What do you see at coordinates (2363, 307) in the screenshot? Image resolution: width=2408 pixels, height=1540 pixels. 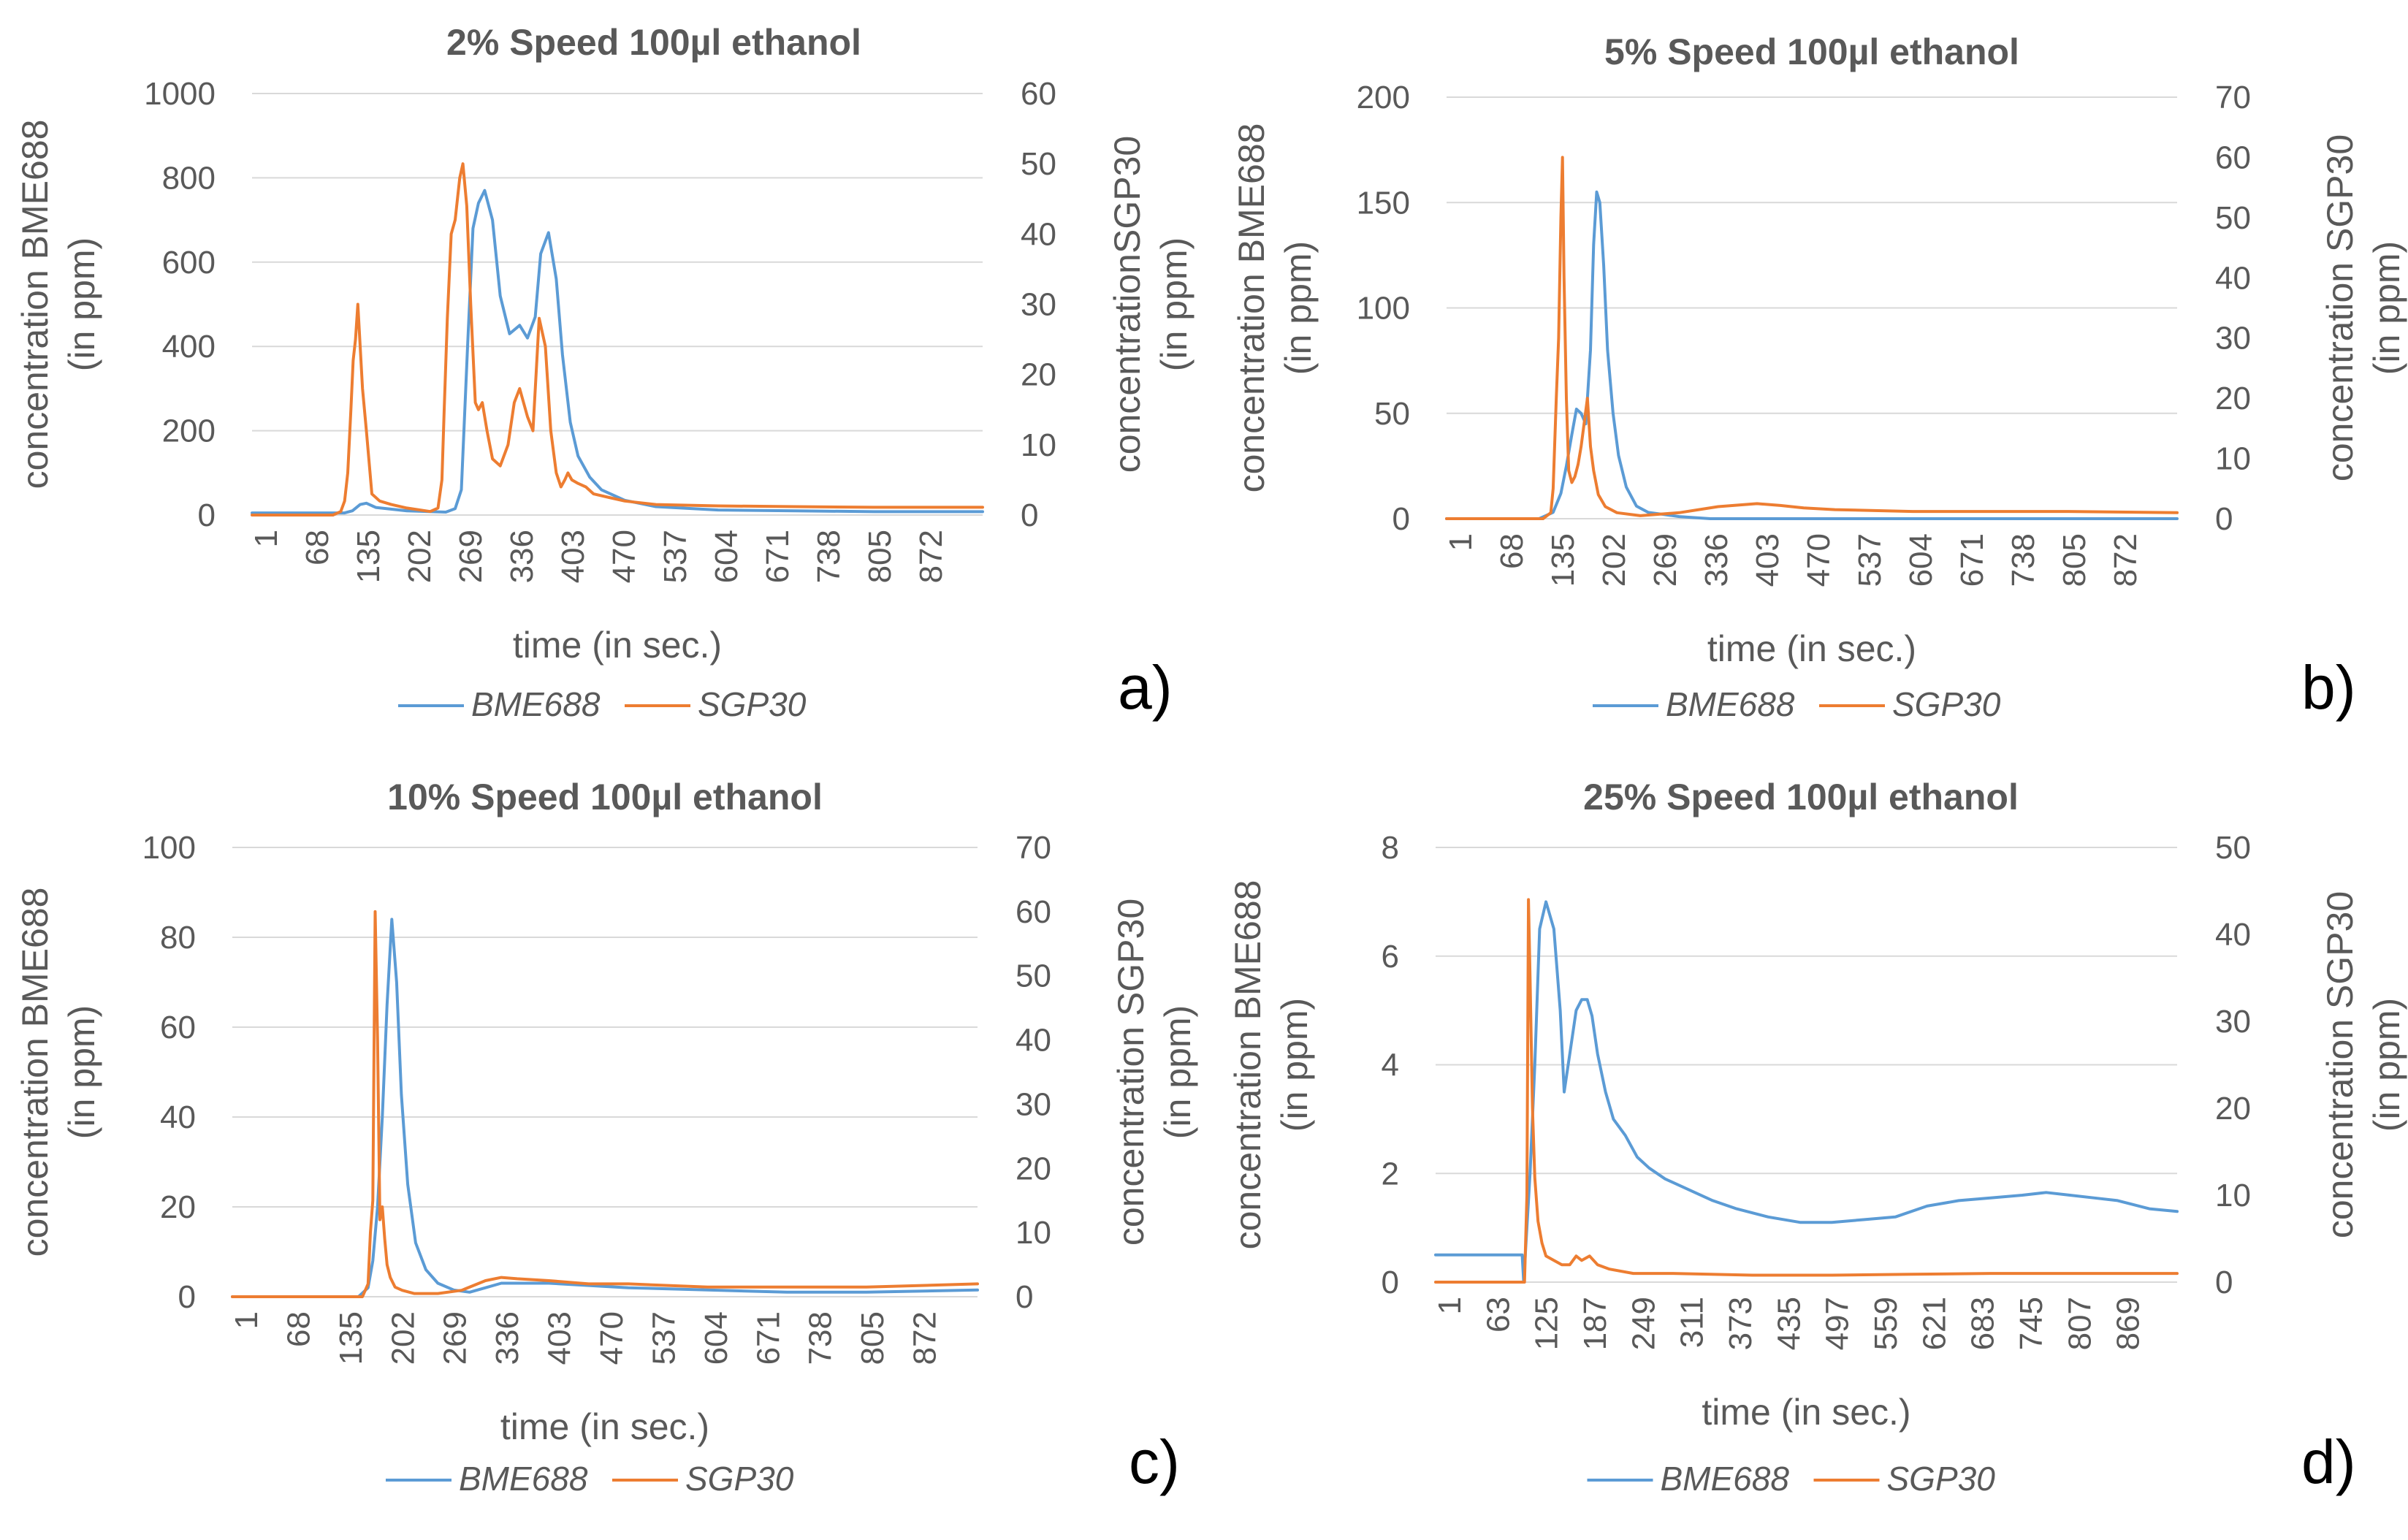 I see `y-right-axis-label: concentration SGP30 (in ppm)` at bounding box center [2363, 307].